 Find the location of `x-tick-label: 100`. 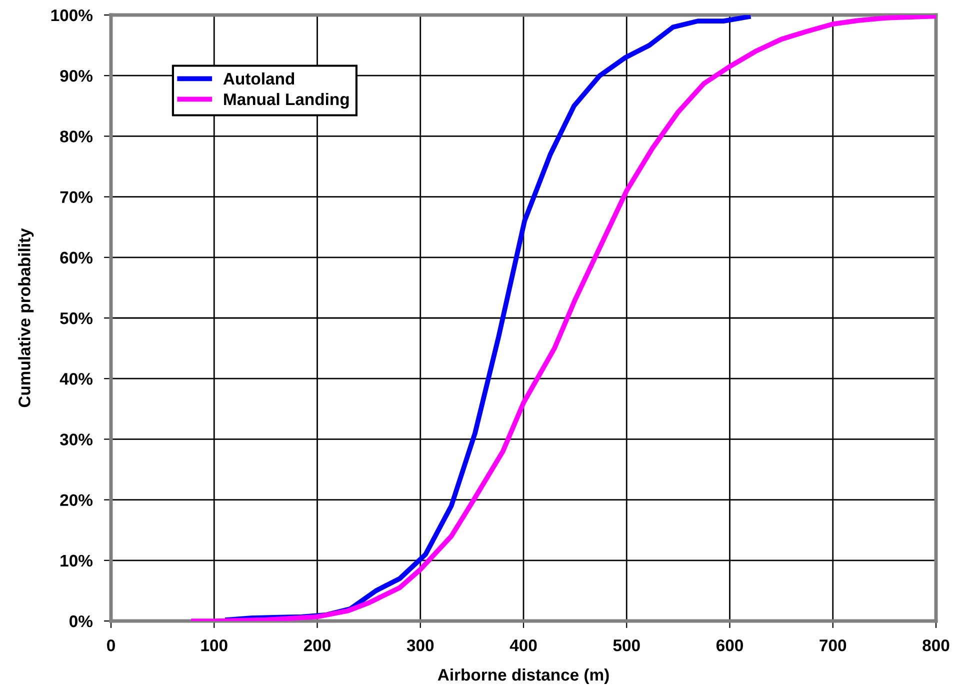

x-tick-label: 100 is located at coordinates (214, 645).